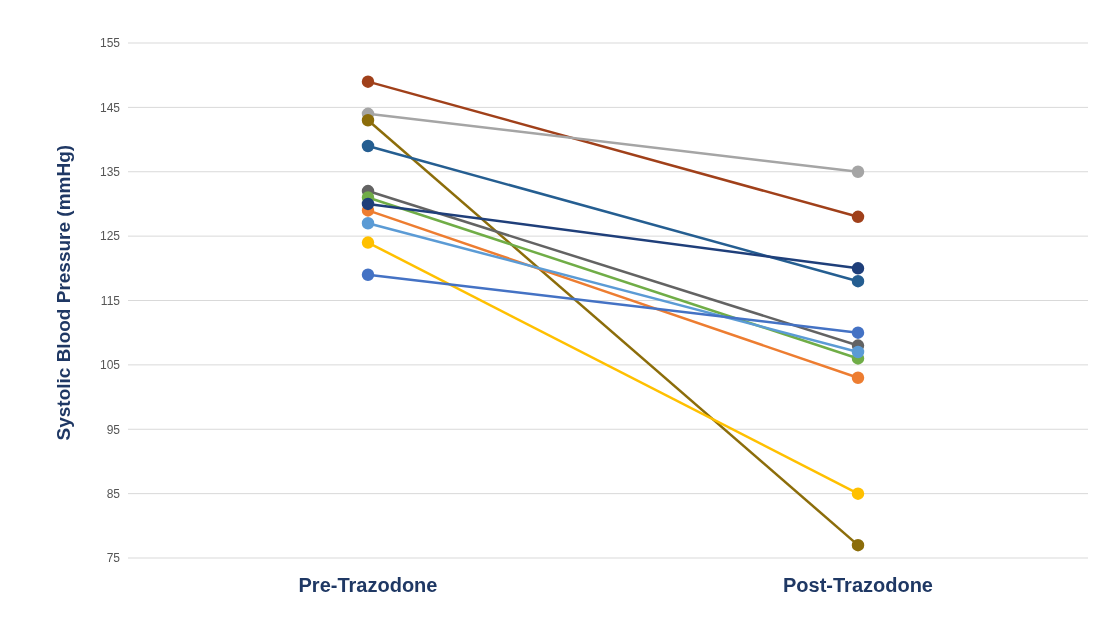 The width and height of the screenshot is (1117, 625). Describe the element at coordinates (110, 365) in the screenshot. I see `y-tick-label: 105` at that location.